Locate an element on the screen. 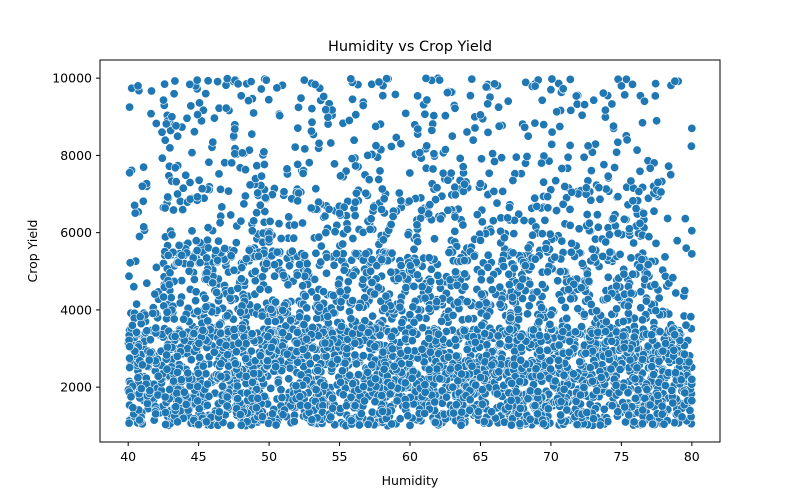 Image resolution: width=800 pixels, height=500 pixels. x-tick-label: 45 is located at coordinates (199, 456).